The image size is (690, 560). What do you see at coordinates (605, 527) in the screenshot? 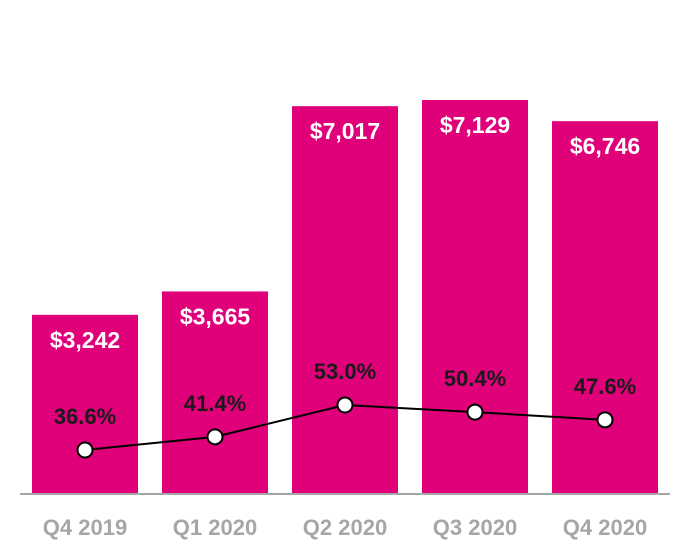
I see `x-tick-label-4: Q4 2020` at bounding box center [605, 527].